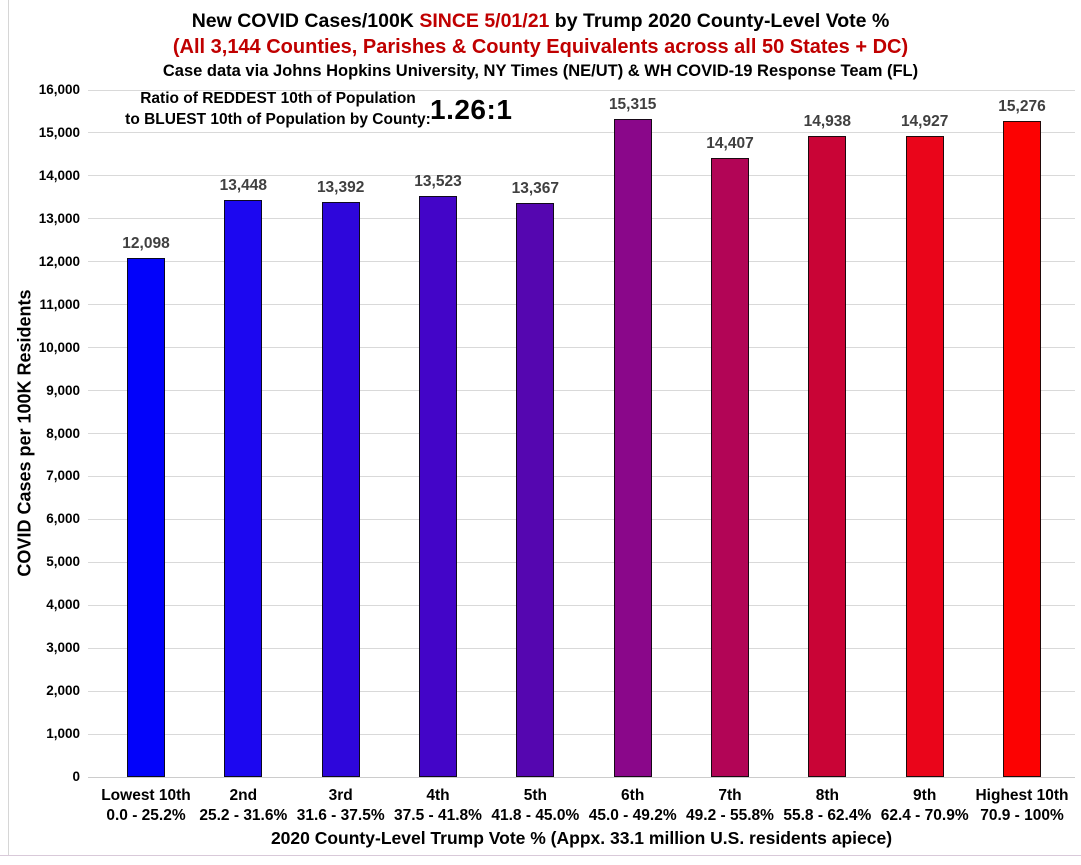  Describe the element at coordinates (59, 132) in the screenshot. I see `y-tick-label: 15,000` at that location.